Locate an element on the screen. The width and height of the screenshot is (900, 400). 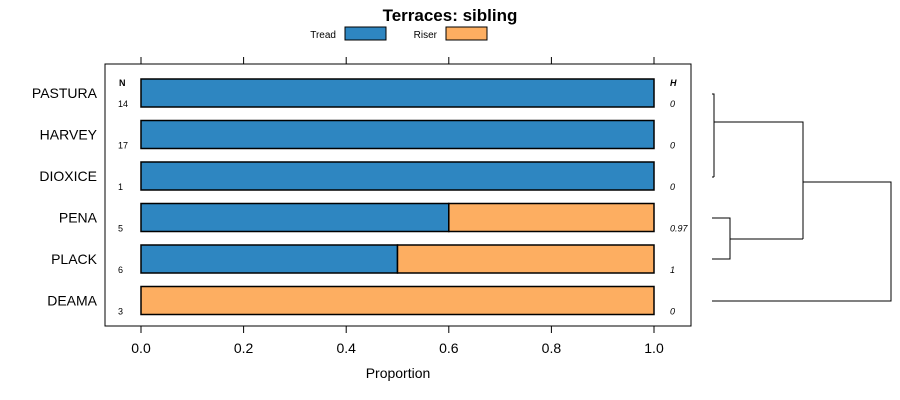
category-label: DIOXICE is located at coordinates (68, 176).